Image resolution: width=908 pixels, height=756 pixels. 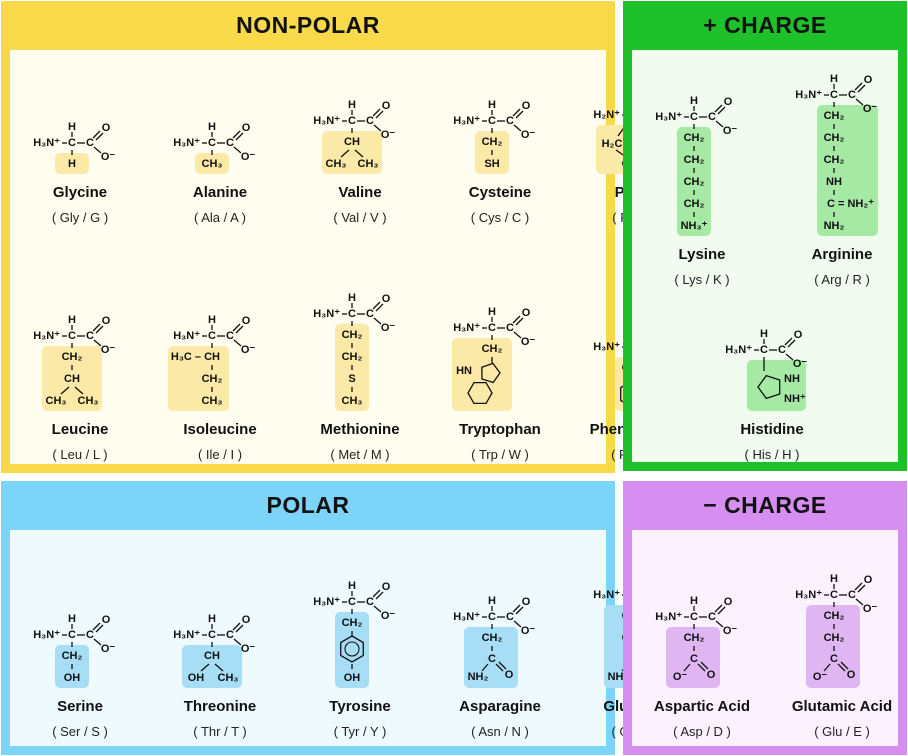 What do you see at coordinates (840, 145) in the screenshot?
I see `structure: H H₃N⁺ C C O O⁻ CH₂ CH₂ CH₂ NH C = NH₂⁺ NH₂` at bounding box center [840, 145].